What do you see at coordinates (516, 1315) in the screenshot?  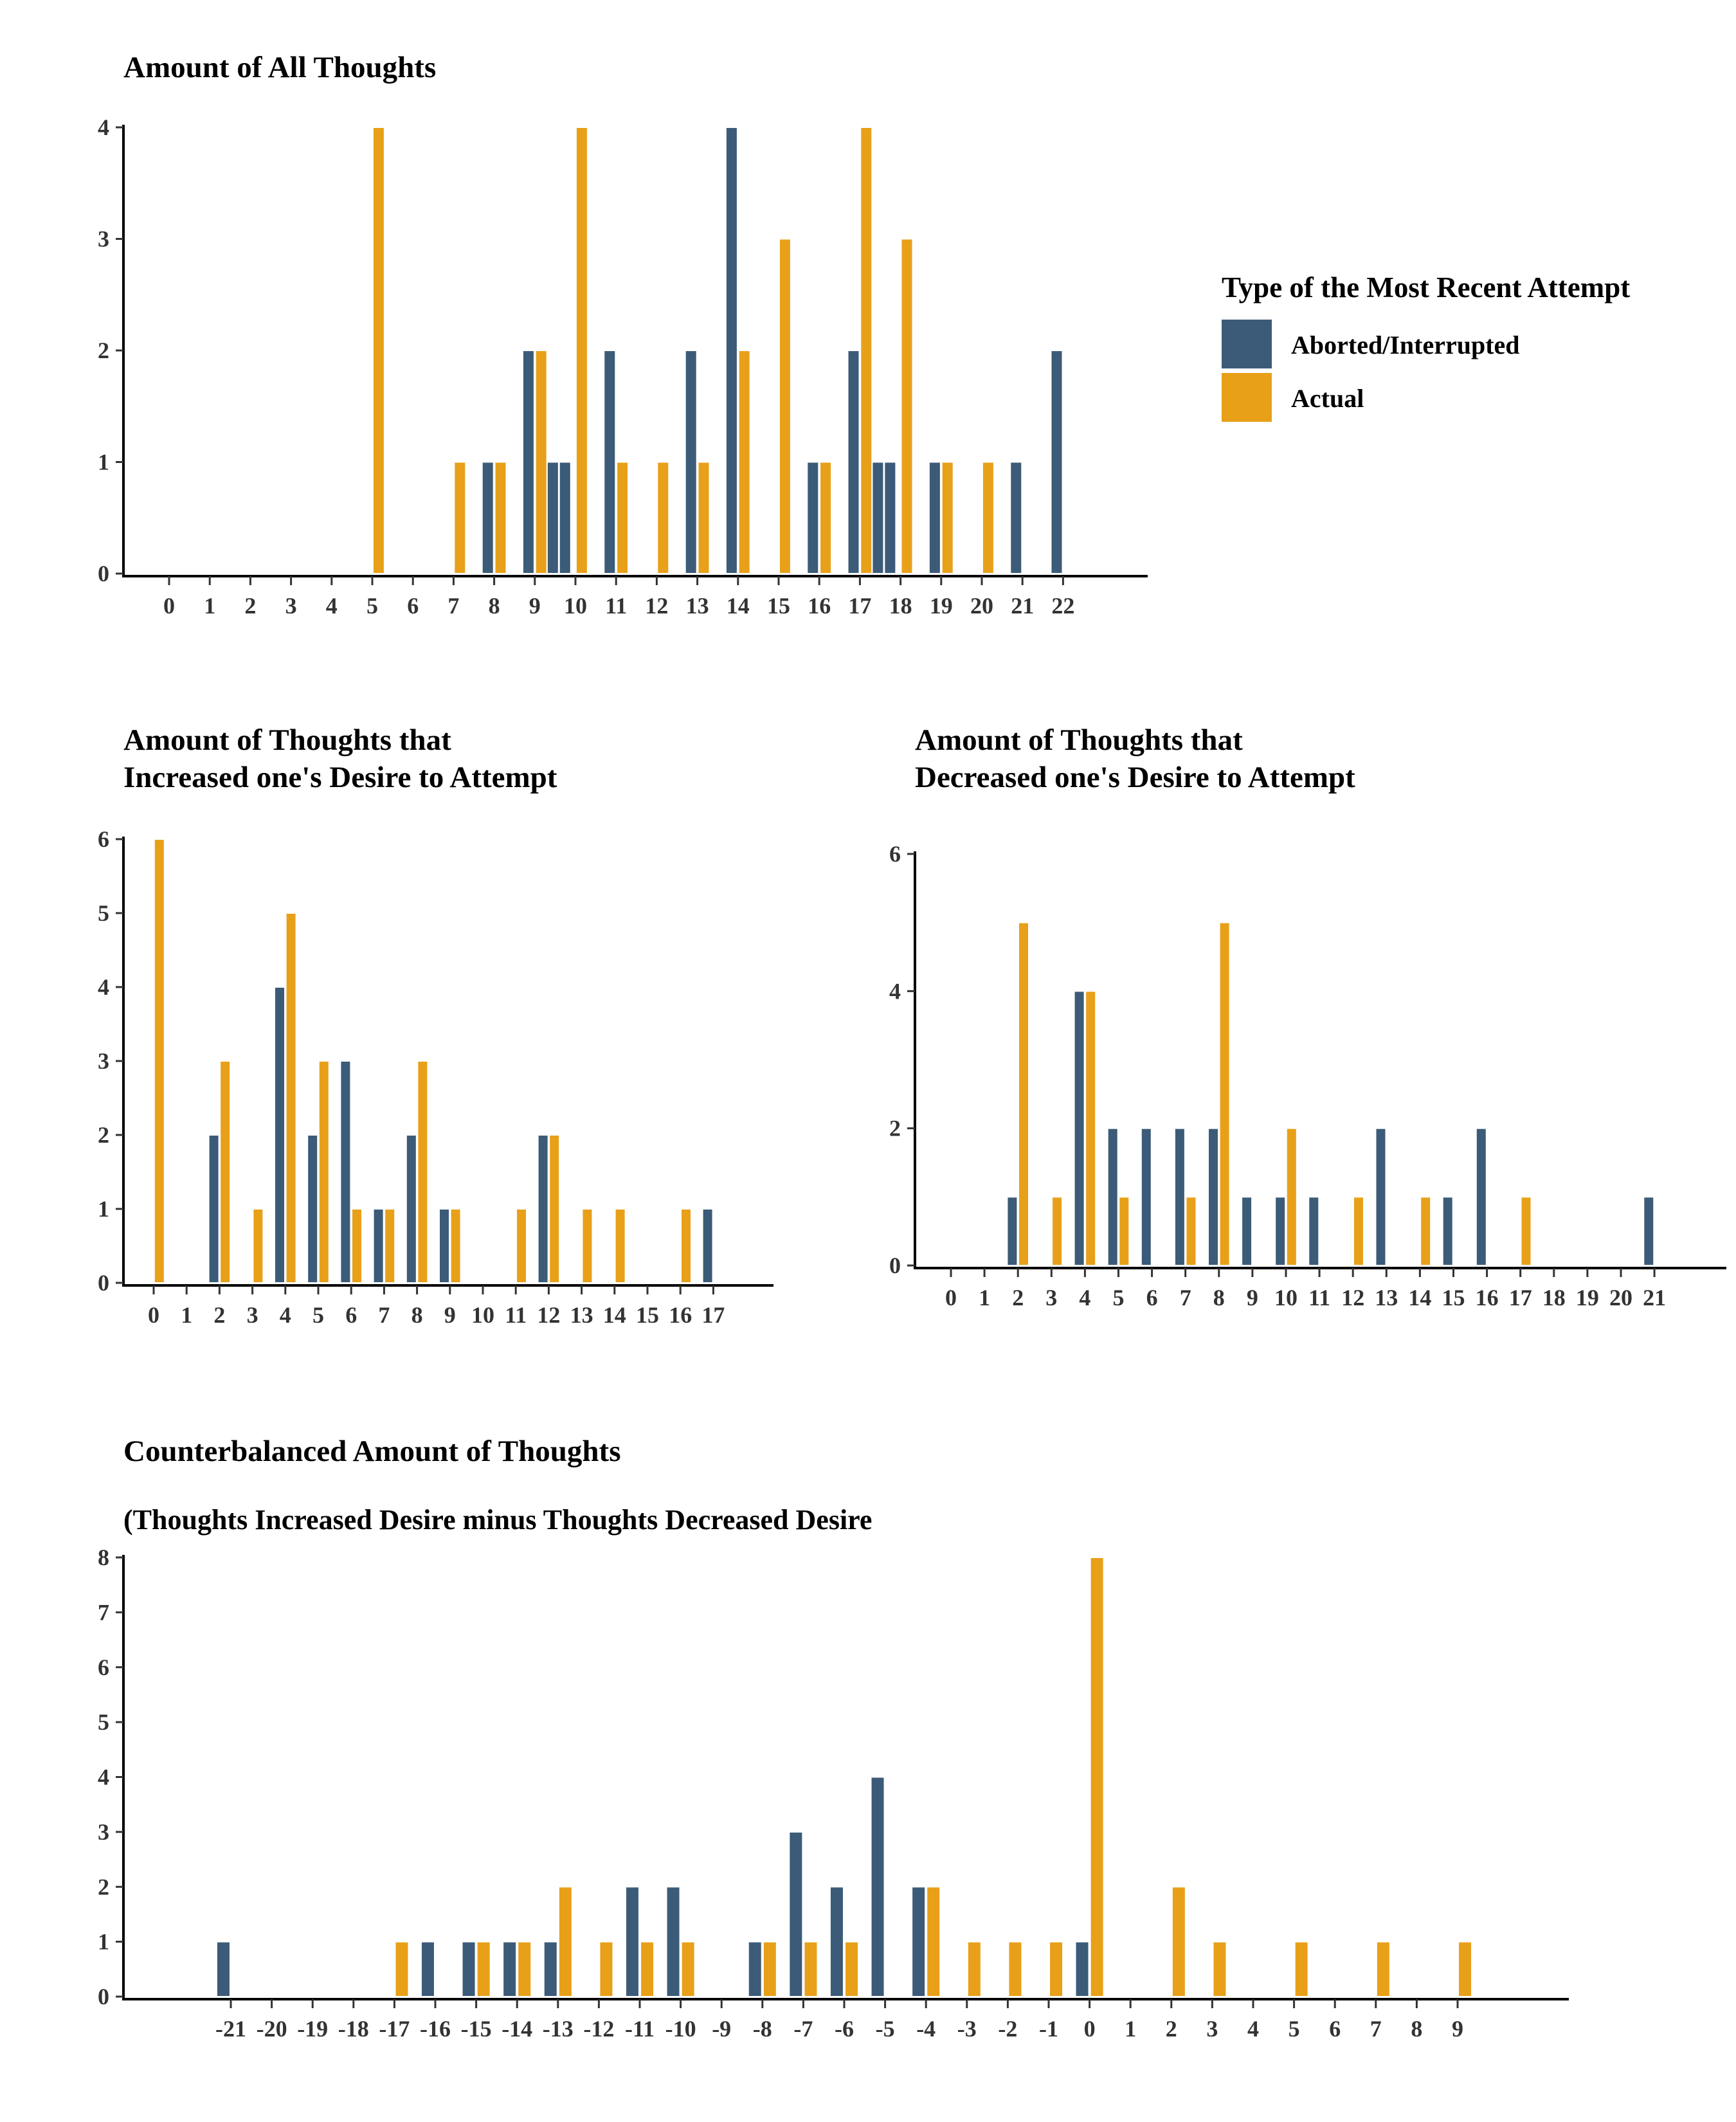 I see `x-tick-label: 11` at bounding box center [516, 1315].